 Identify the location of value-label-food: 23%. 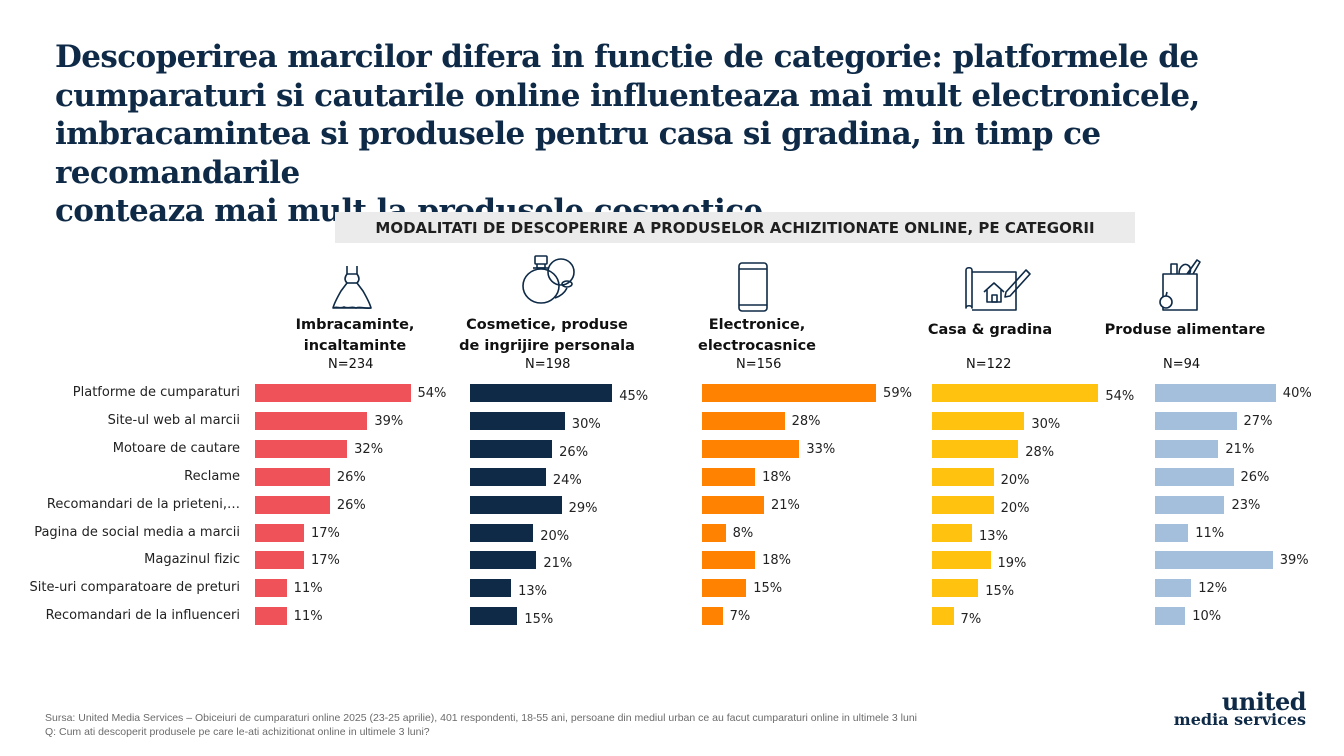
(1246, 505).